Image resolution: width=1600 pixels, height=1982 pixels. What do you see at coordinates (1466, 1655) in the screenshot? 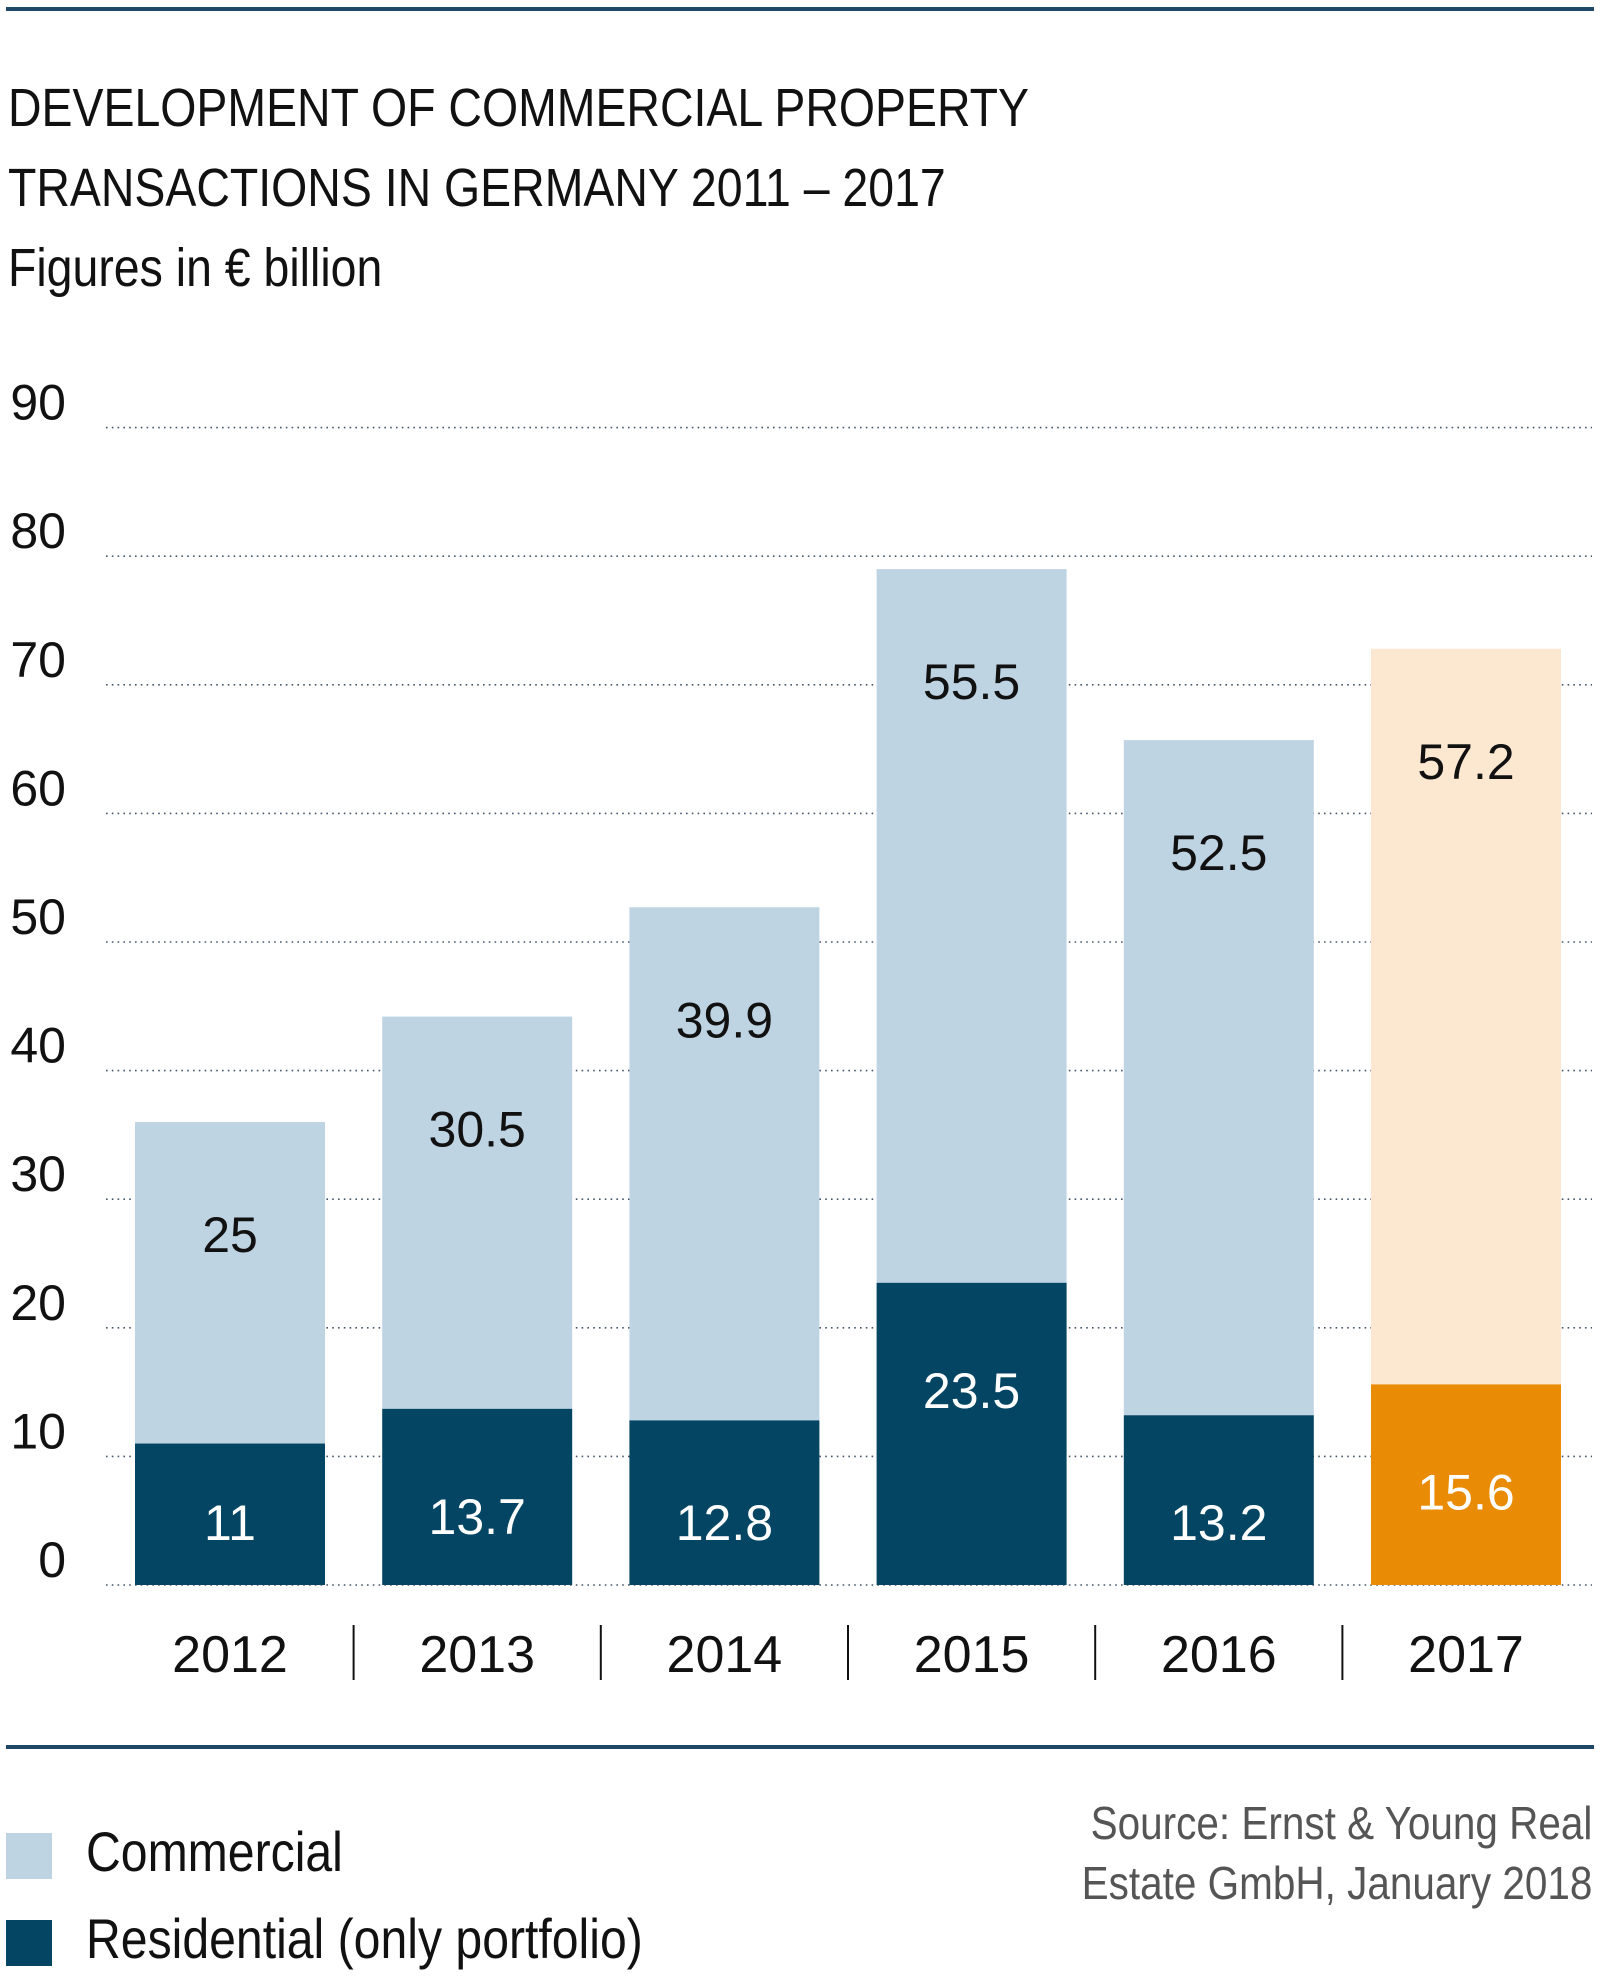
I see `x-tick-label: 2017` at bounding box center [1466, 1655].